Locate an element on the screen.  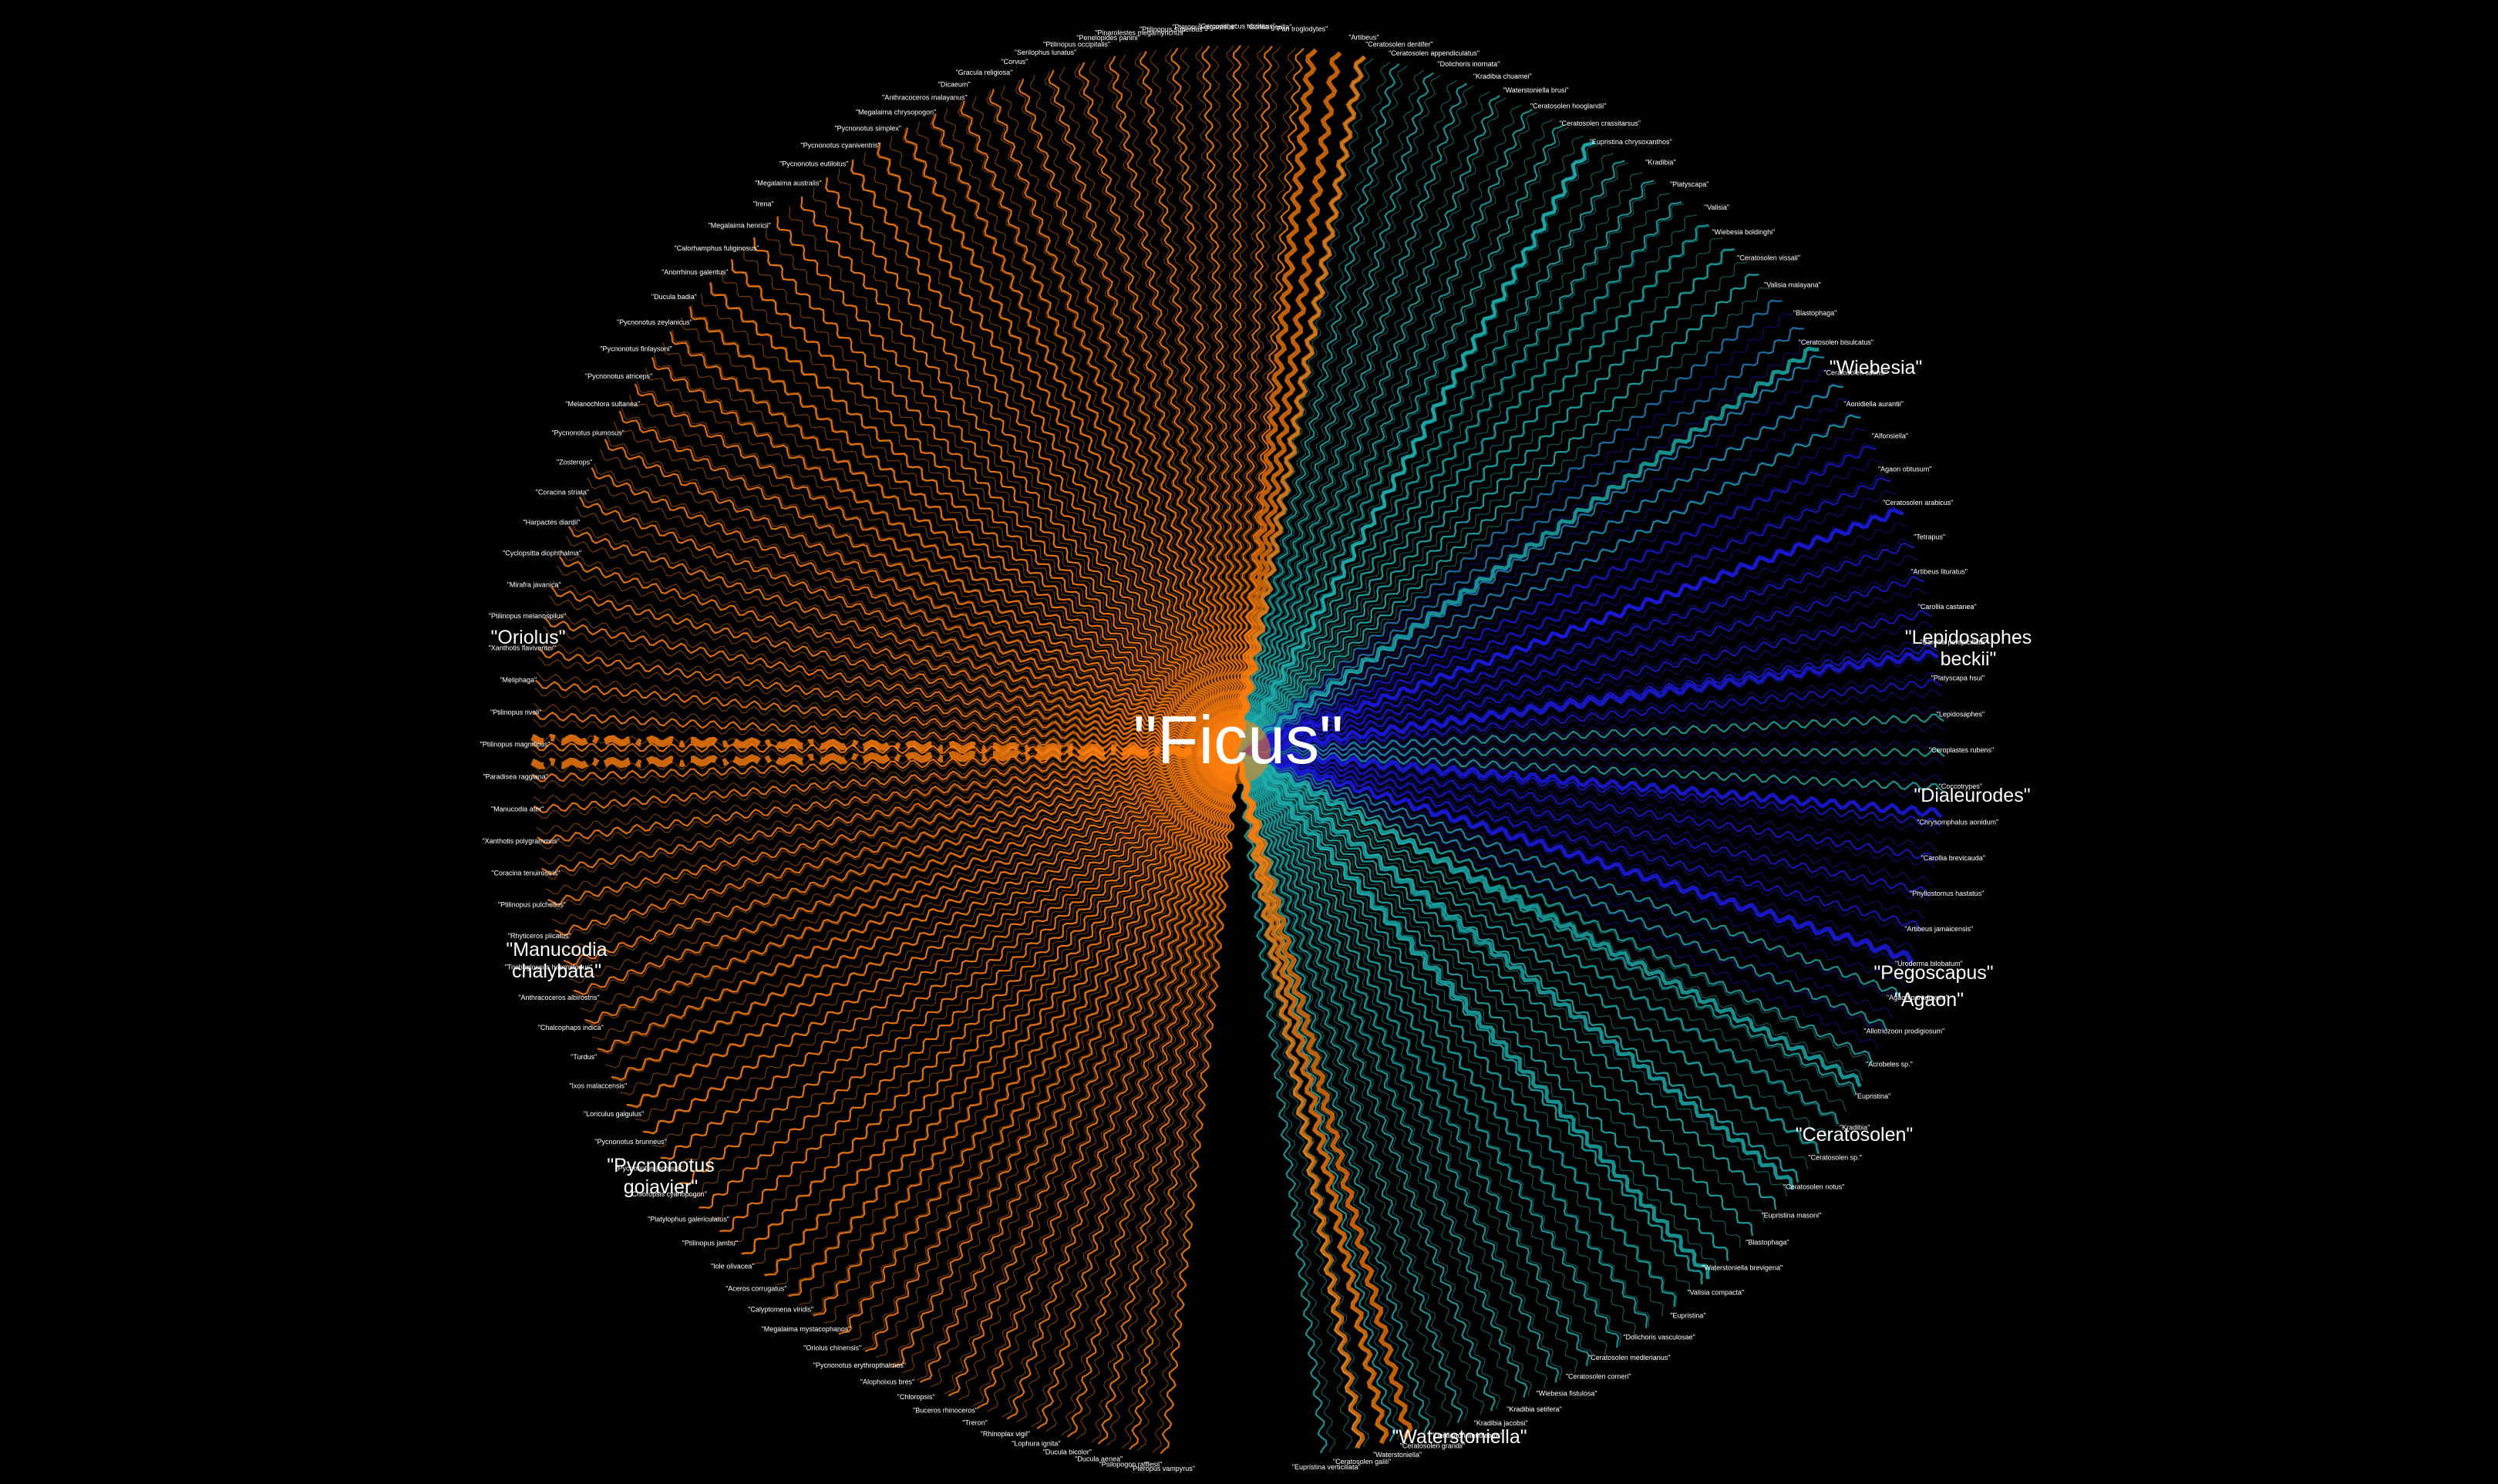
node-label: "Paradisea raggiana" is located at coordinates (515, 777).